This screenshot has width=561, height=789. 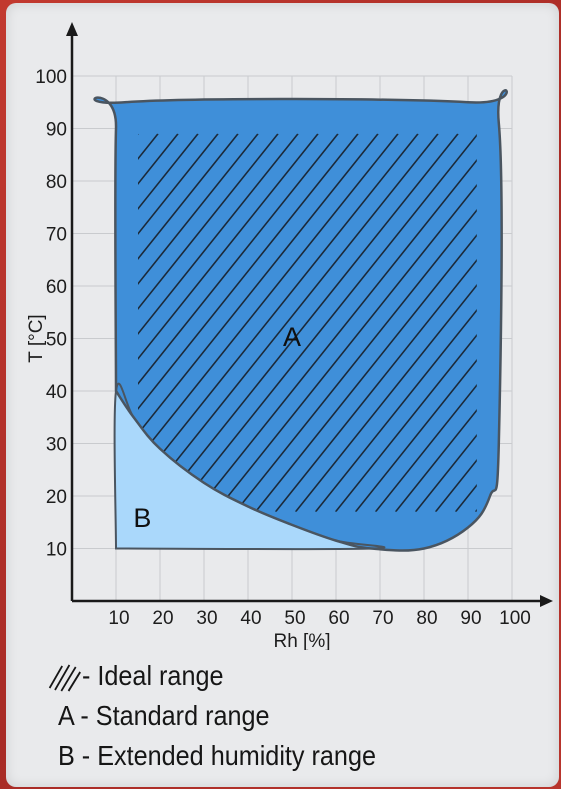 I want to click on legend-item-standard-range: A - Standard range, so click(x=217, y=716).